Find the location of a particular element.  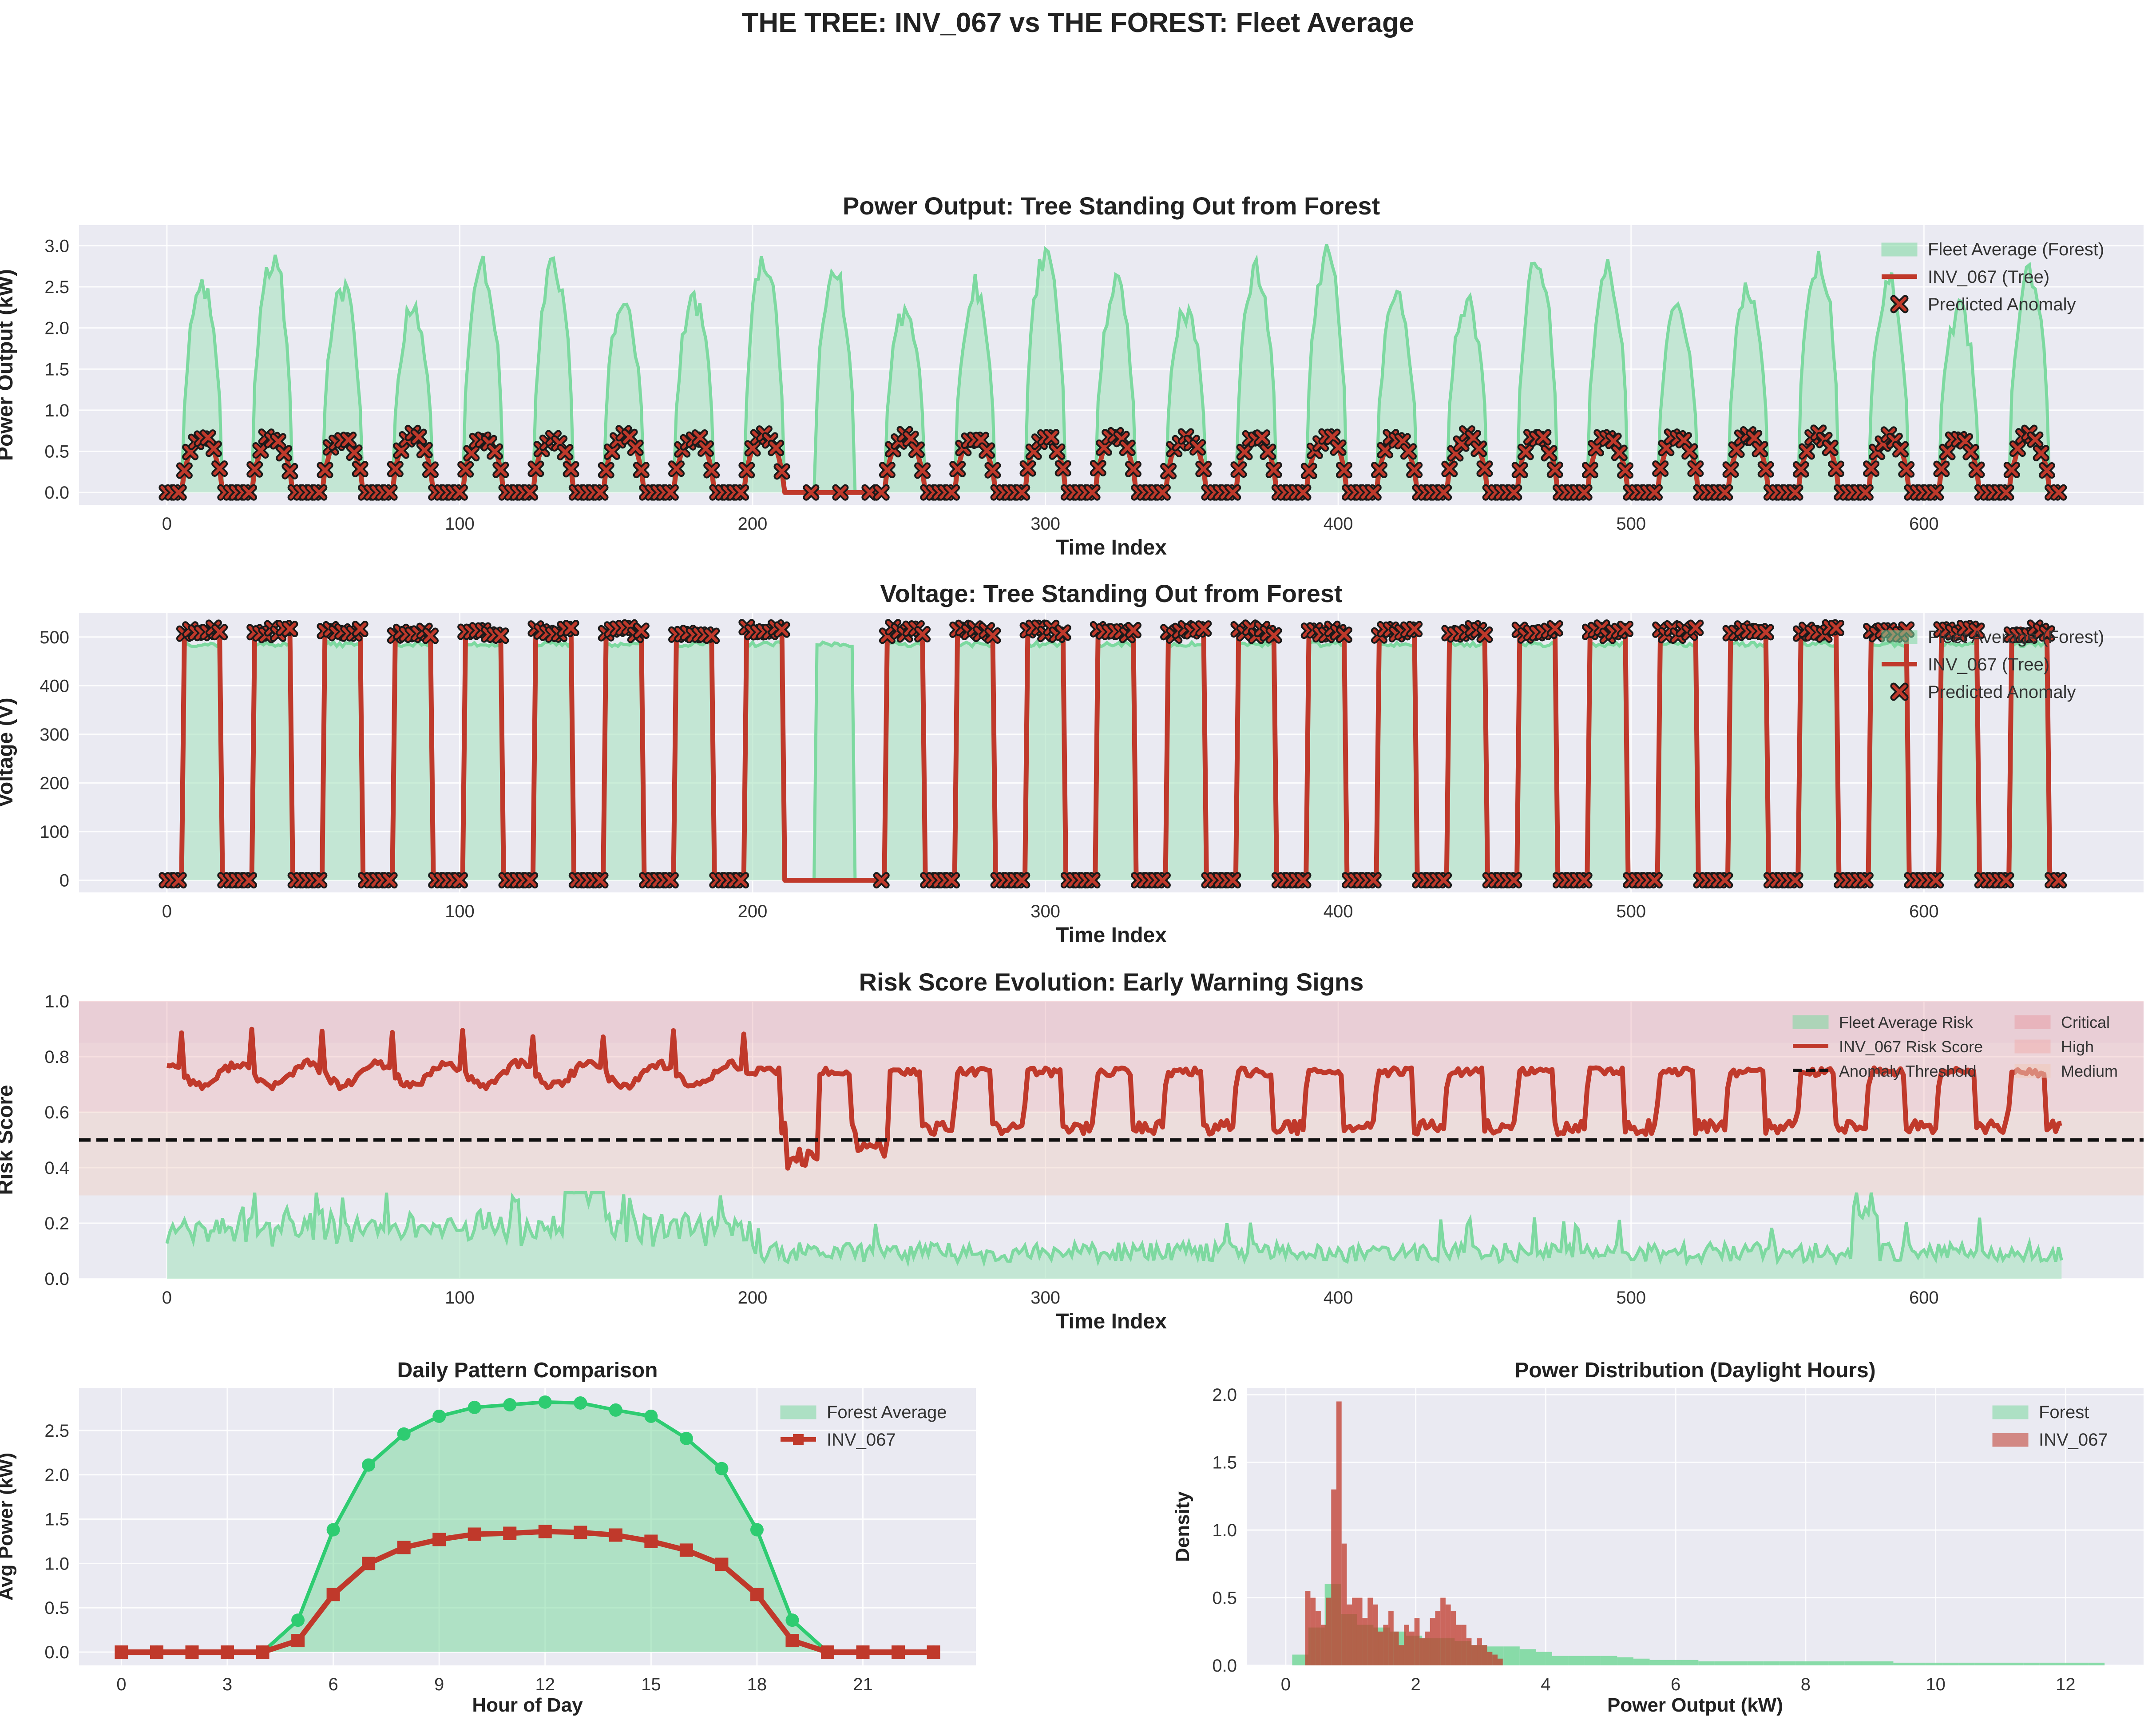

legend-forest-average-label: Forest Average is located at coordinates (887, 1412).